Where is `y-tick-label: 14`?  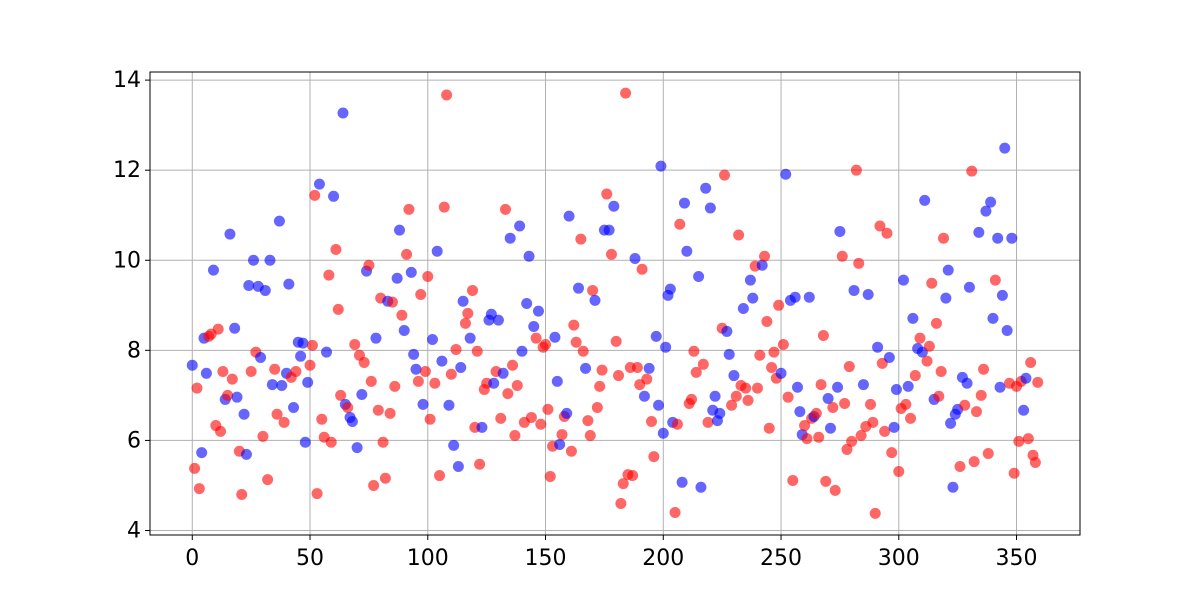
y-tick-label: 14 is located at coordinates (127, 80).